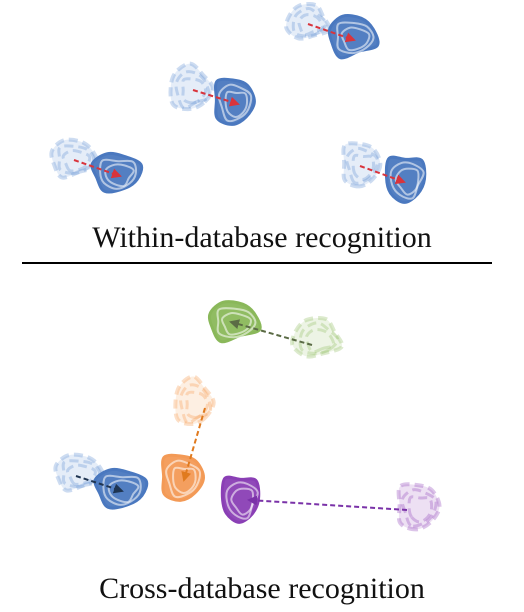 Image resolution: width=524 pixels, height=612 pixels. I want to click on within-left-source-blob, so click(74, 158).